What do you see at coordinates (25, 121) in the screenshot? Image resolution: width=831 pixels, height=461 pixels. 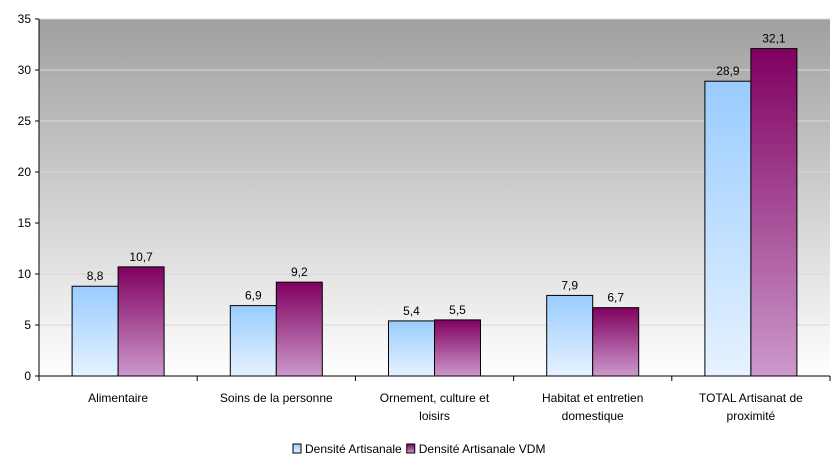 I see `y-tick-label: 25` at bounding box center [25, 121].